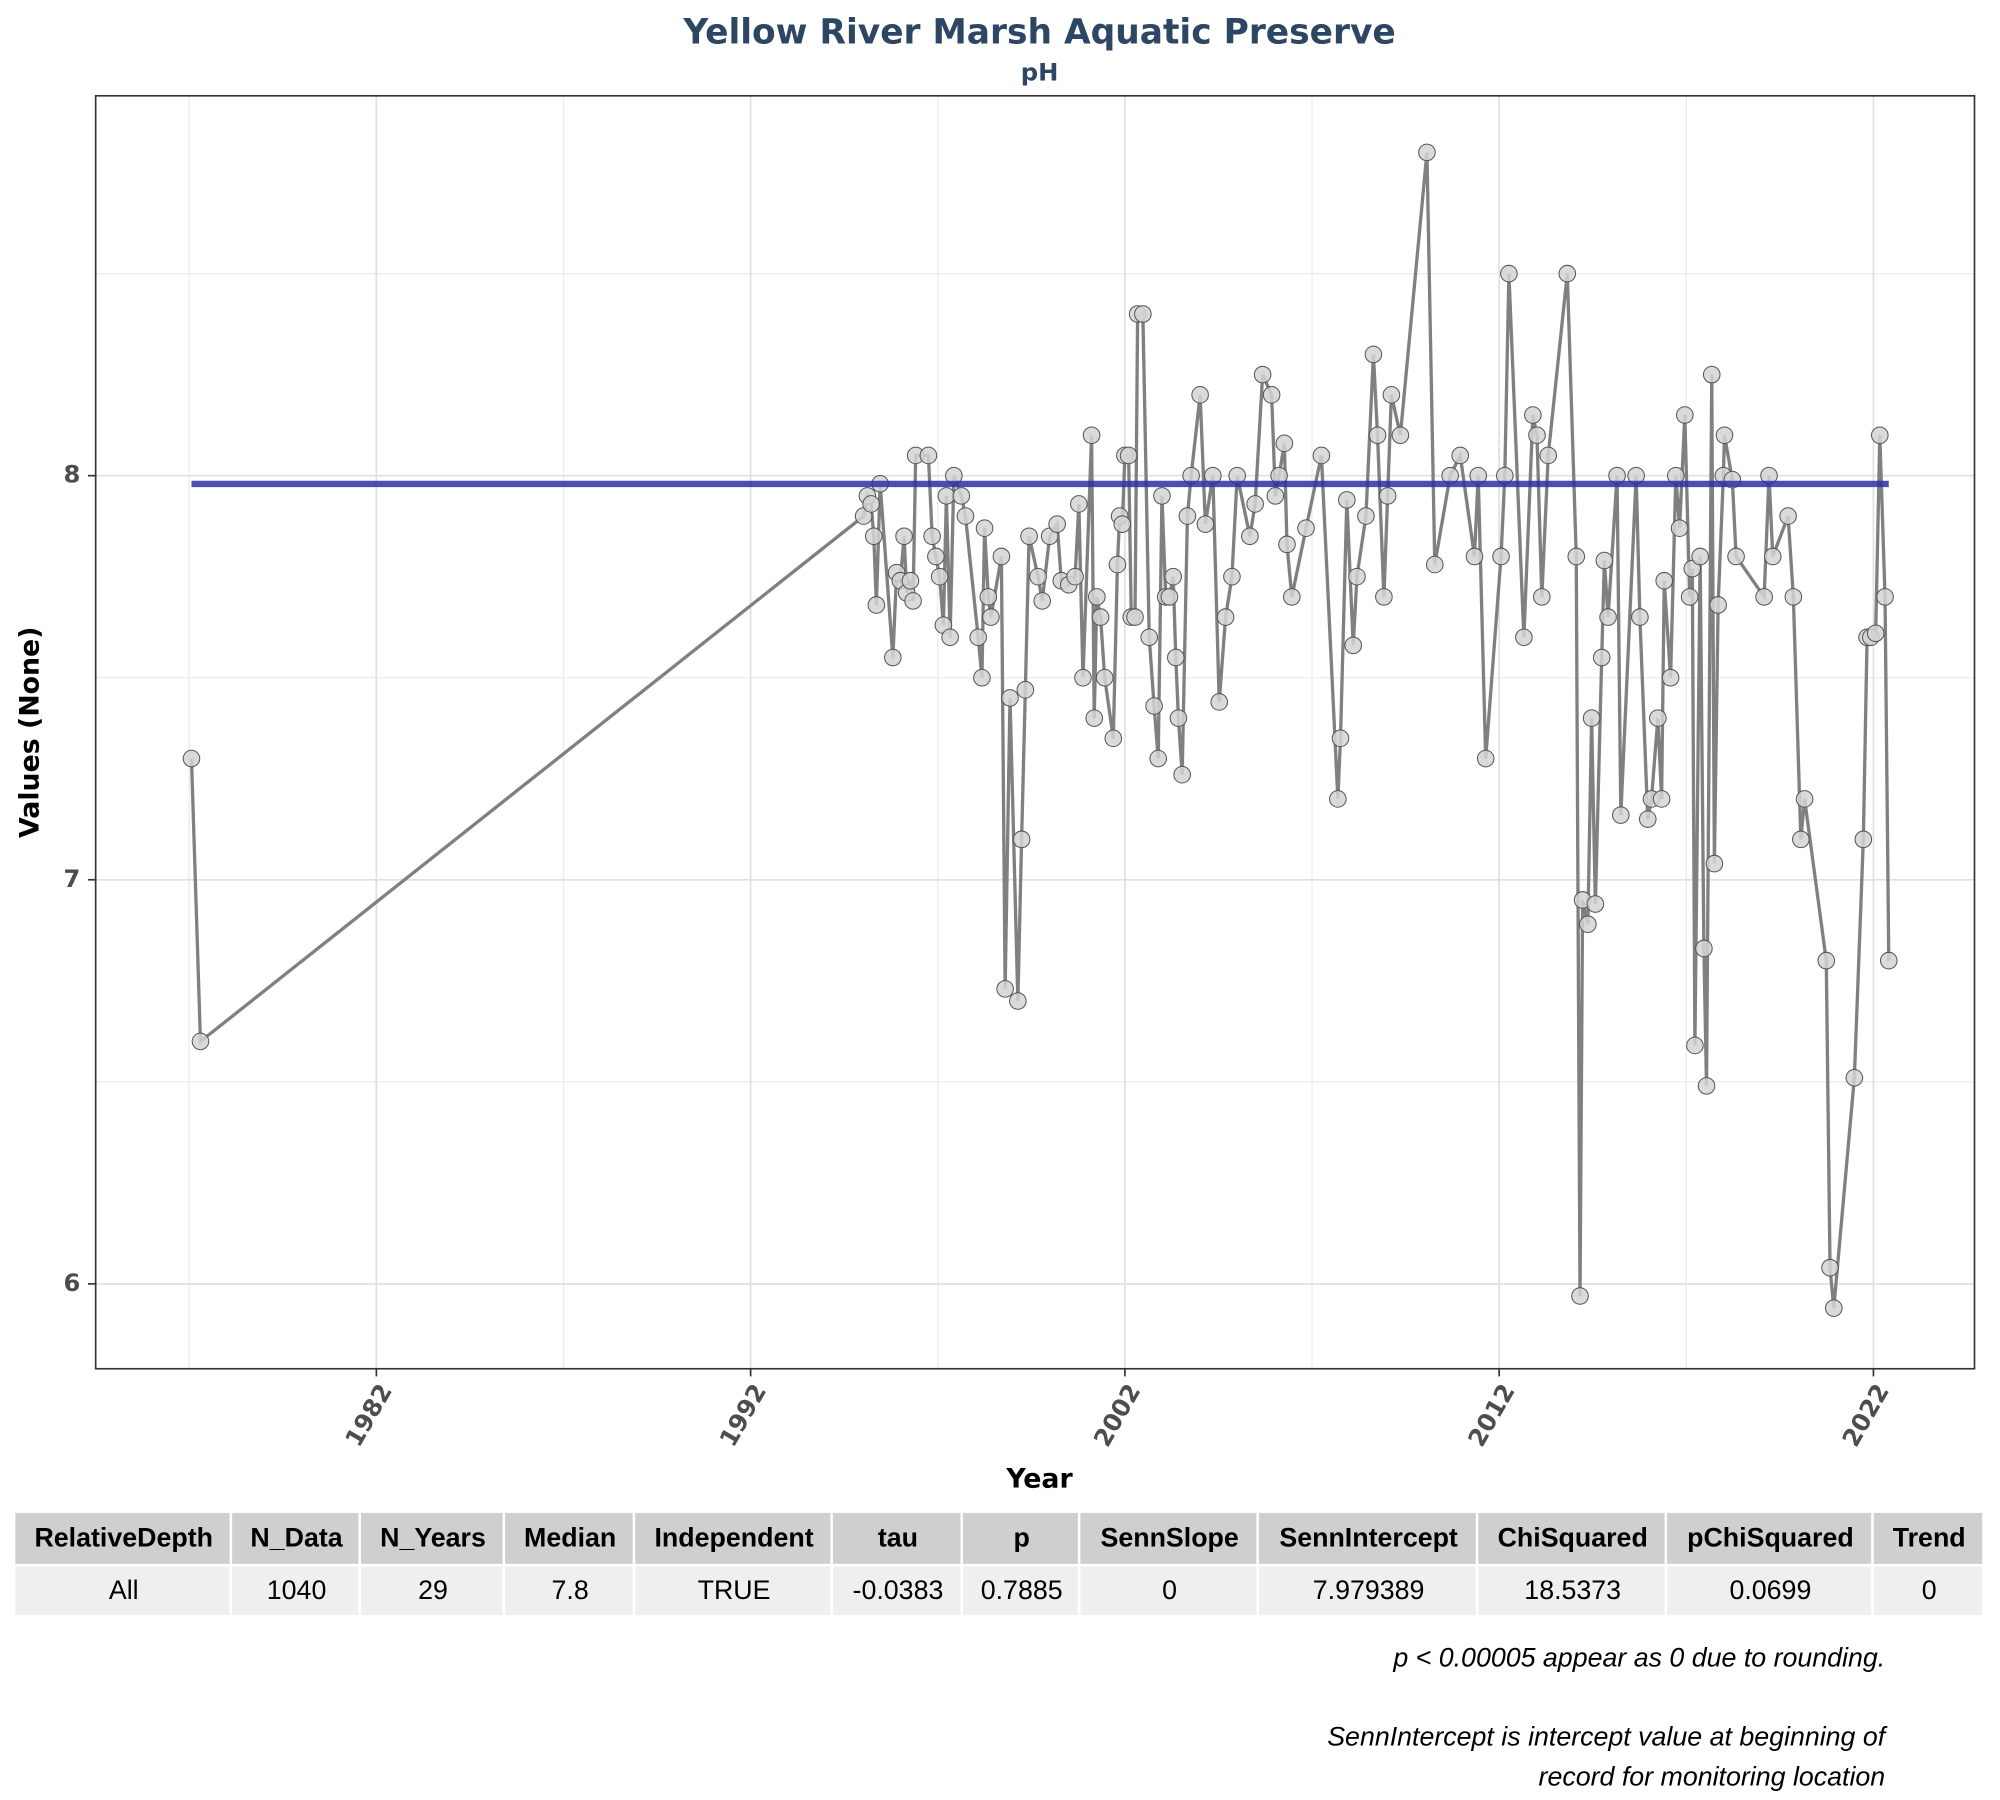 This screenshot has width=2000, height=1800. Describe the element at coordinates (1039, 1478) in the screenshot. I see `x-axis-title: Year` at that location.